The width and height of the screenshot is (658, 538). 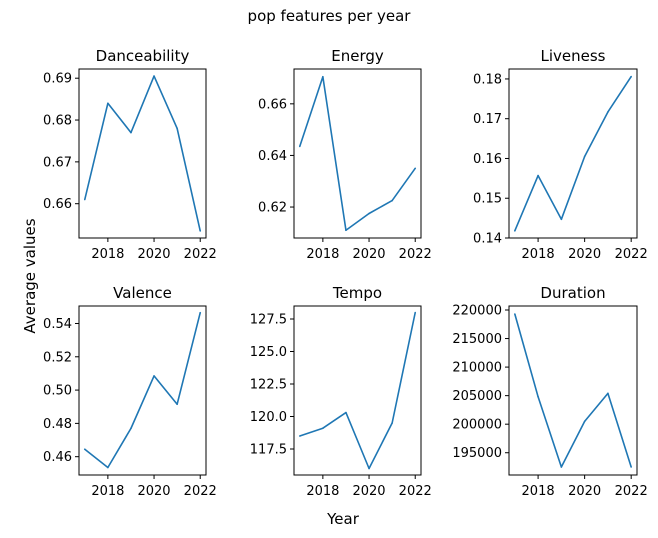 What do you see at coordinates (322, 491) in the screenshot?
I see `tempo-x-tick-label: 2018` at bounding box center [322, 491].